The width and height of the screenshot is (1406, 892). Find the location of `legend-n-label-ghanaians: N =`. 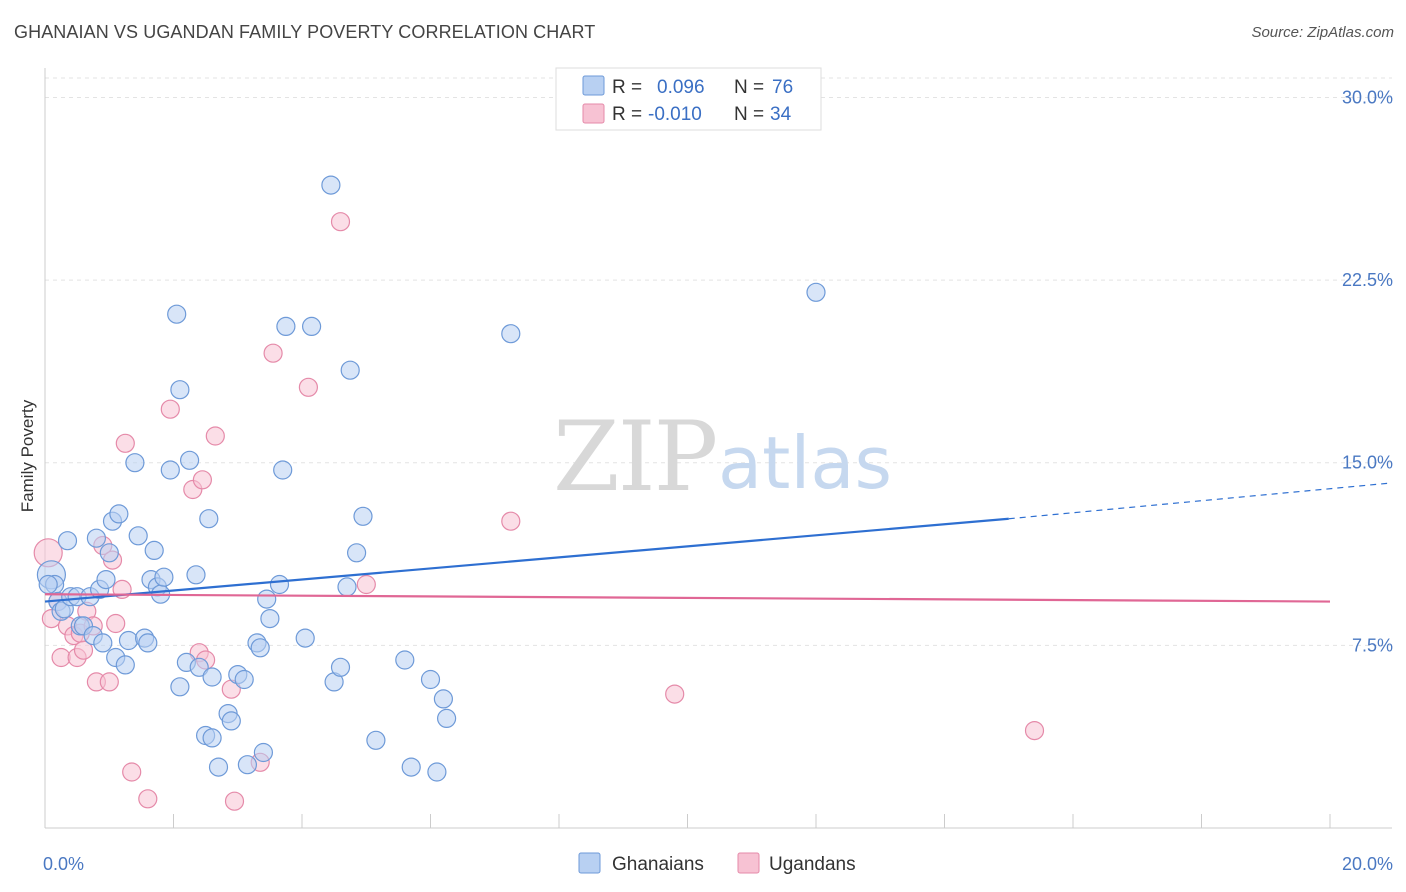

legend-n-label-ghanaians: N = is located at coordinates (749, 87).